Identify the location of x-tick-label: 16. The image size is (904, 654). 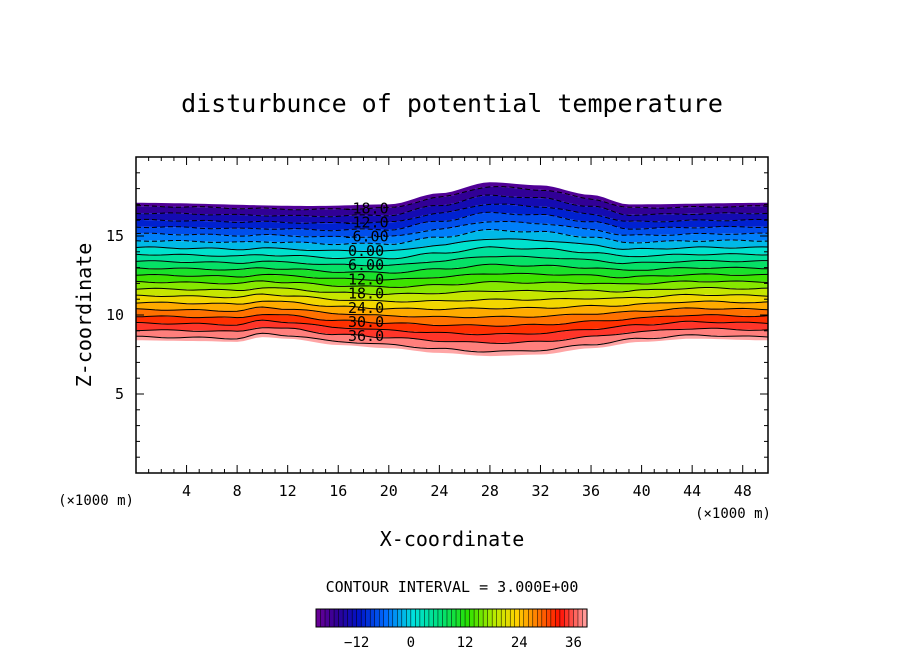
(338, 491).